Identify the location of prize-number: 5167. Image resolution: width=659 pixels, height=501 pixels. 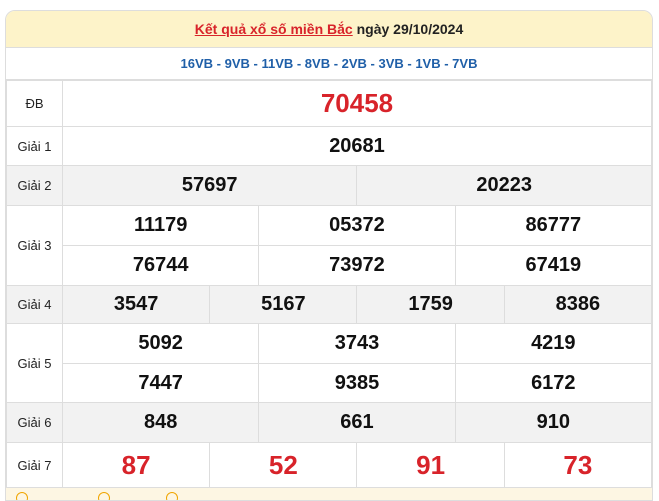
(283, 304).